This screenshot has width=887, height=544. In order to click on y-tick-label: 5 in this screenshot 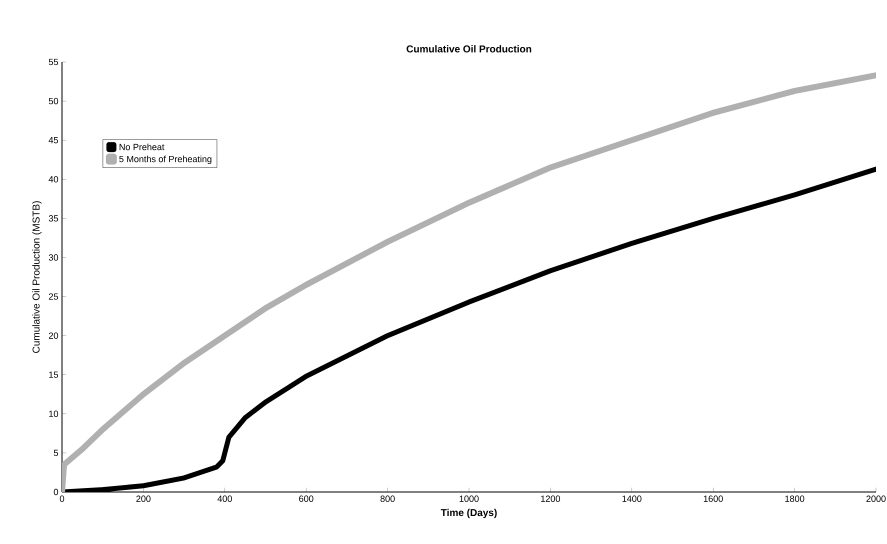, I will do `click(56, 453)`.